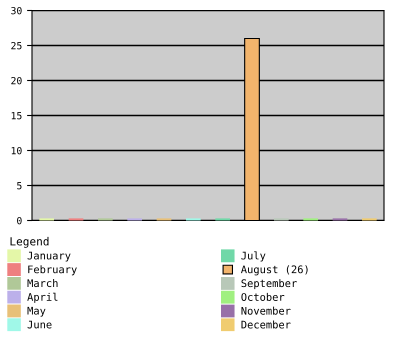  Describe the element at coordinates (49, 257) in the screenshot. I see `legend-label: January` at that location.